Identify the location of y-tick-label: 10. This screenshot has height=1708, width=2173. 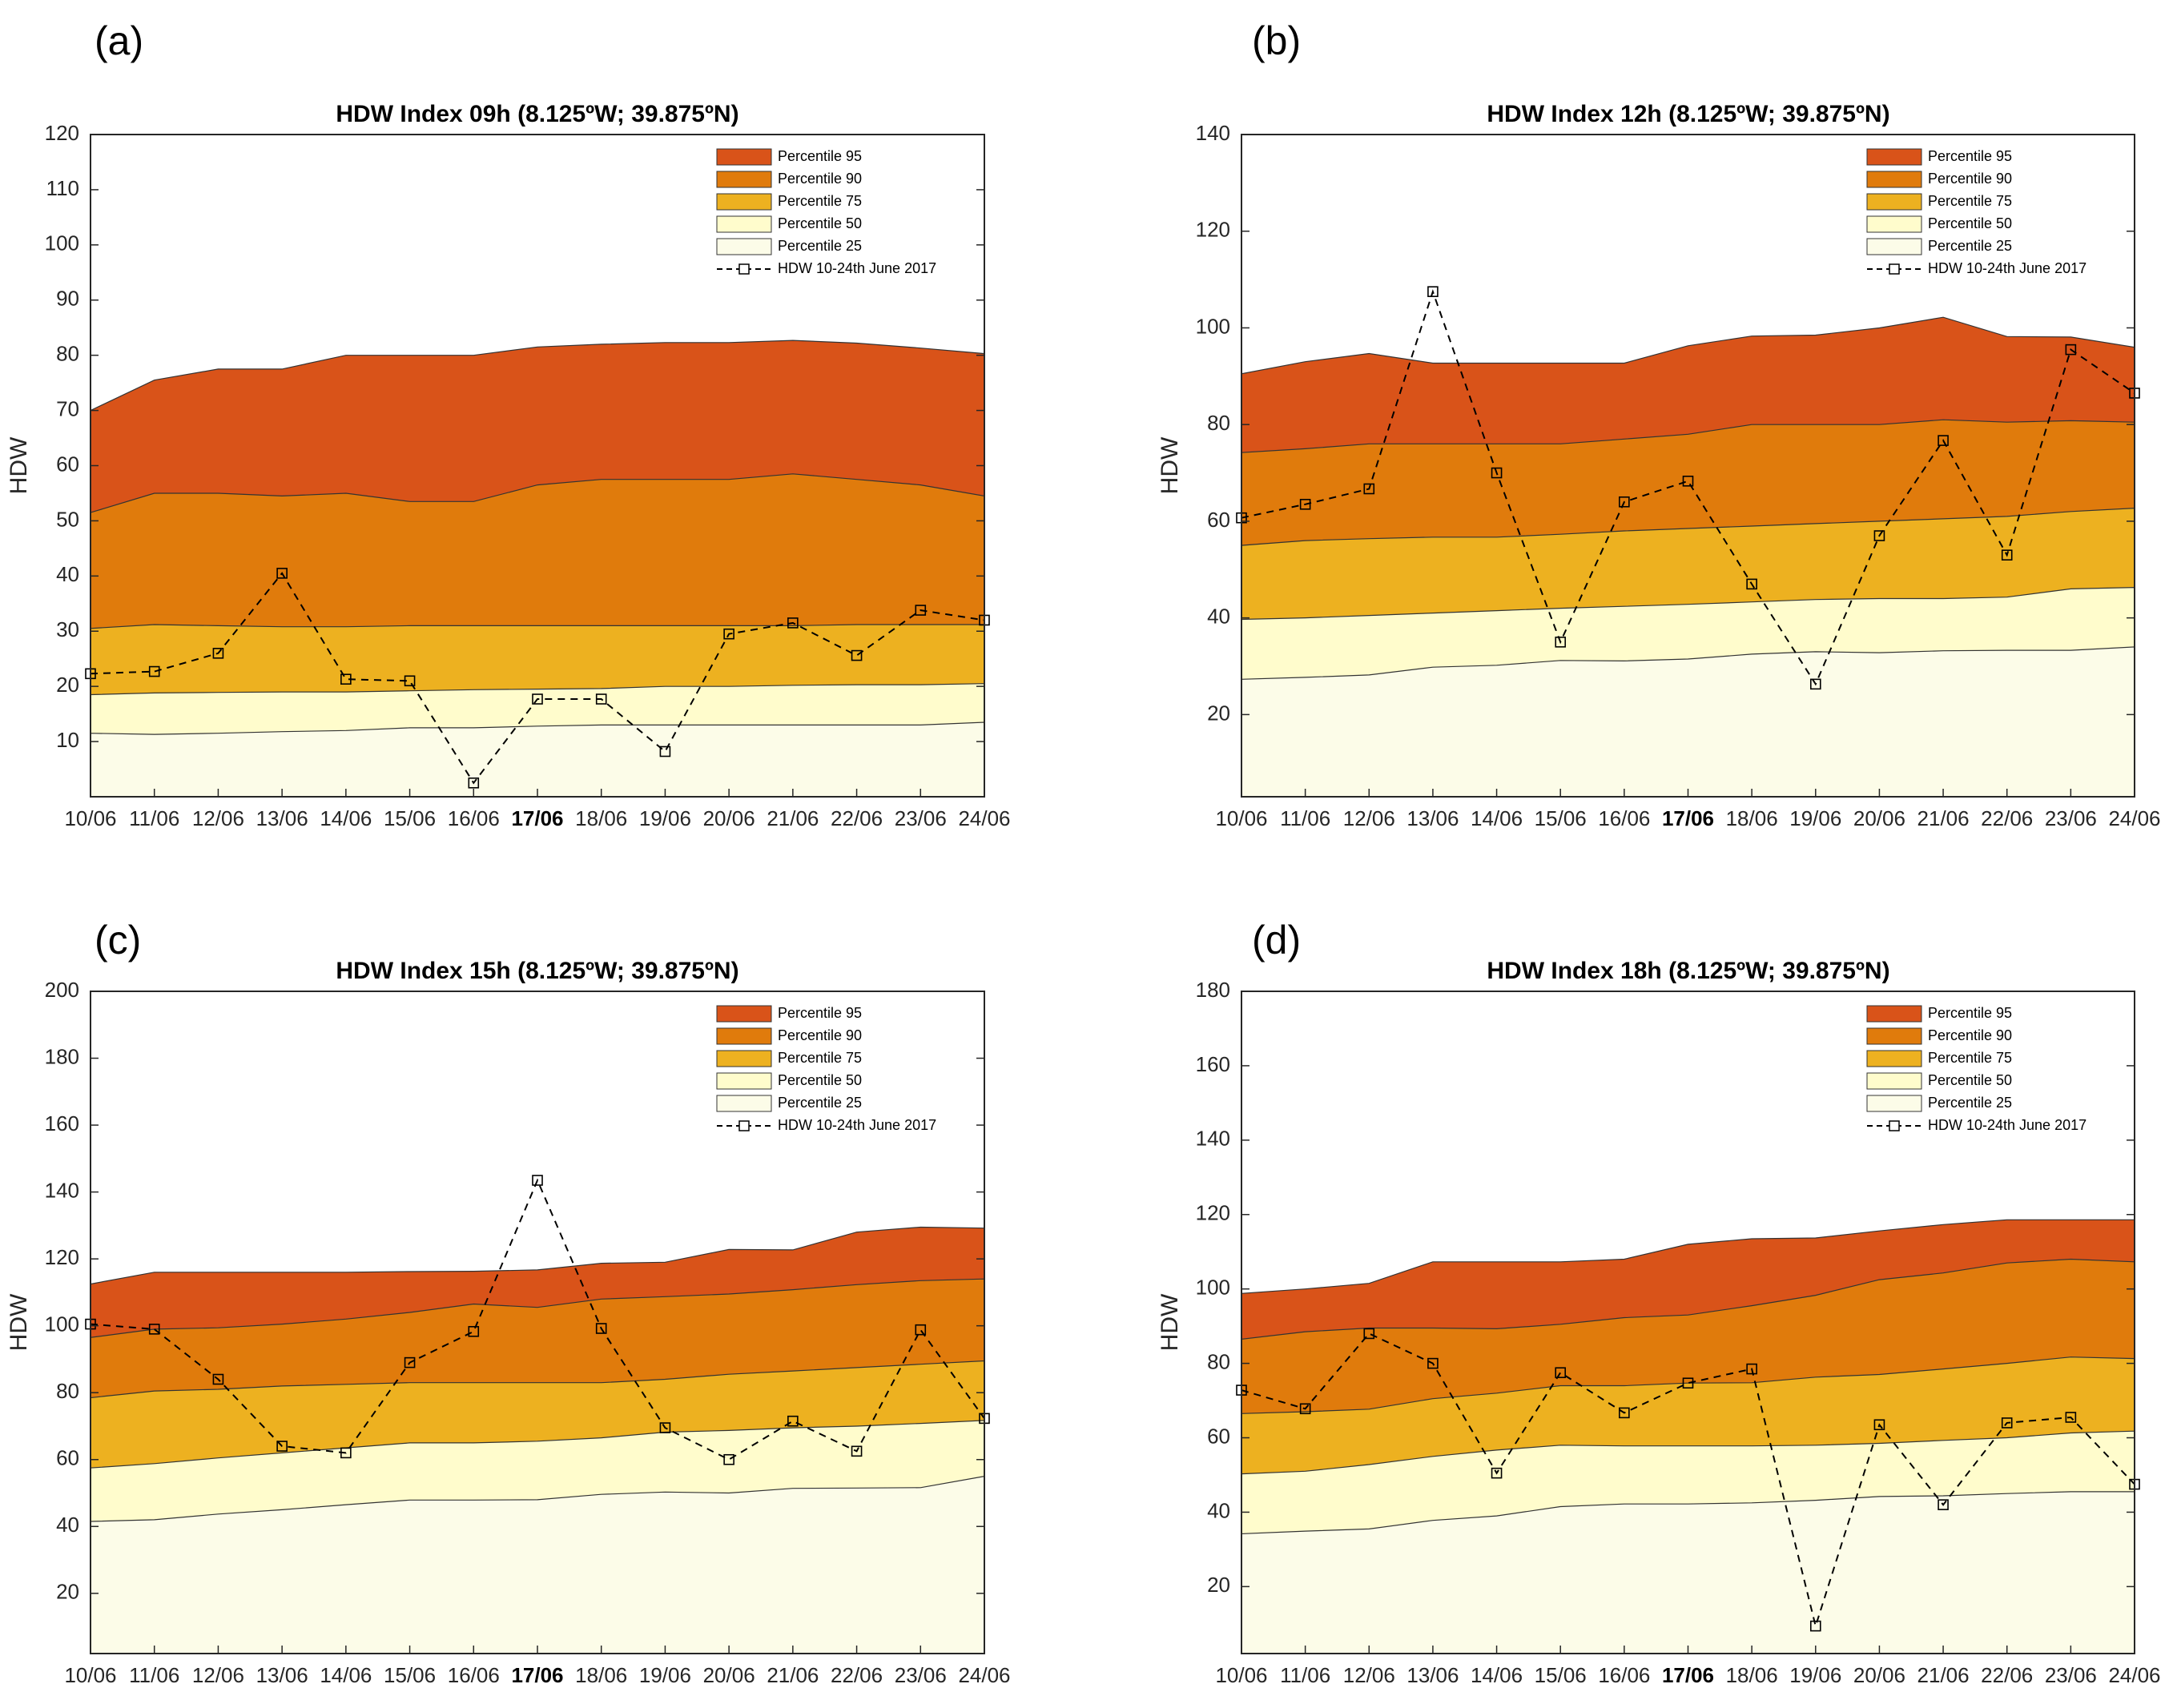
(67, 740).